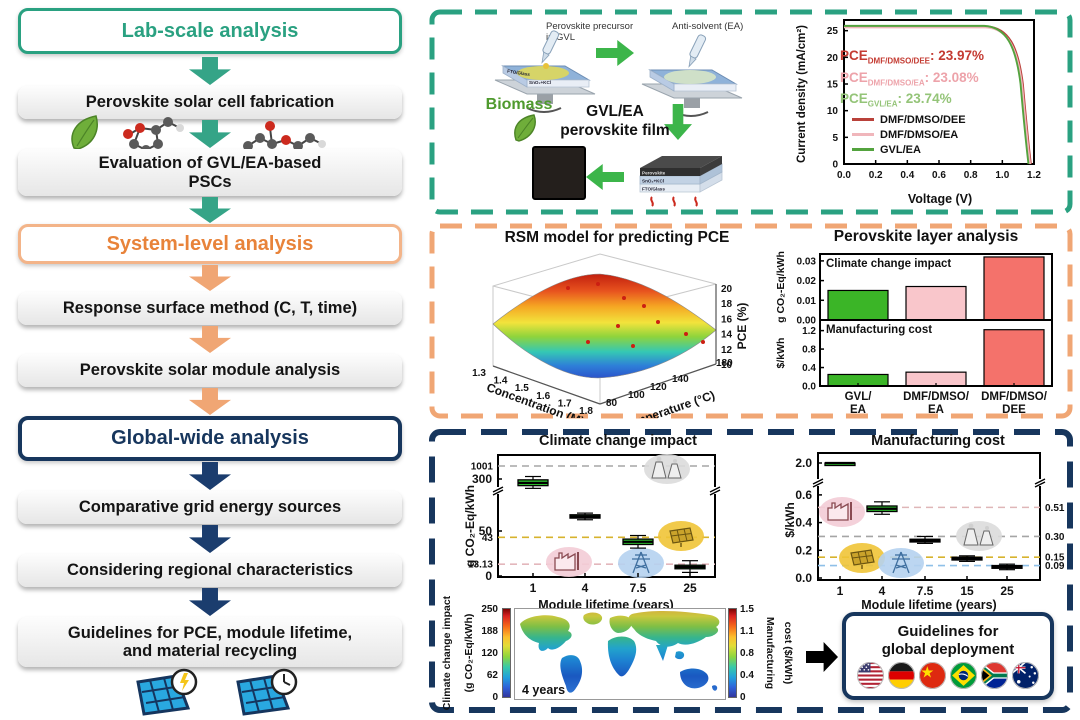  What do you see at coordinates (727, 289) in the screenshot?
I see `rsm-pce-tick: 20` at bounding box center [727, 289].